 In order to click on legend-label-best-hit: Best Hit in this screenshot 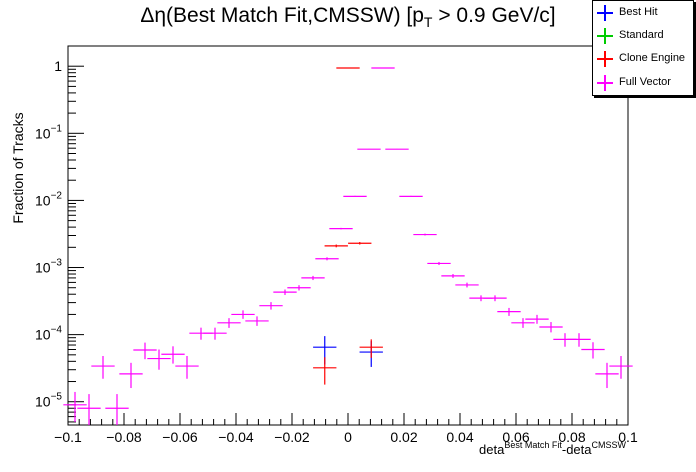, I will do `click(638, 12)`.